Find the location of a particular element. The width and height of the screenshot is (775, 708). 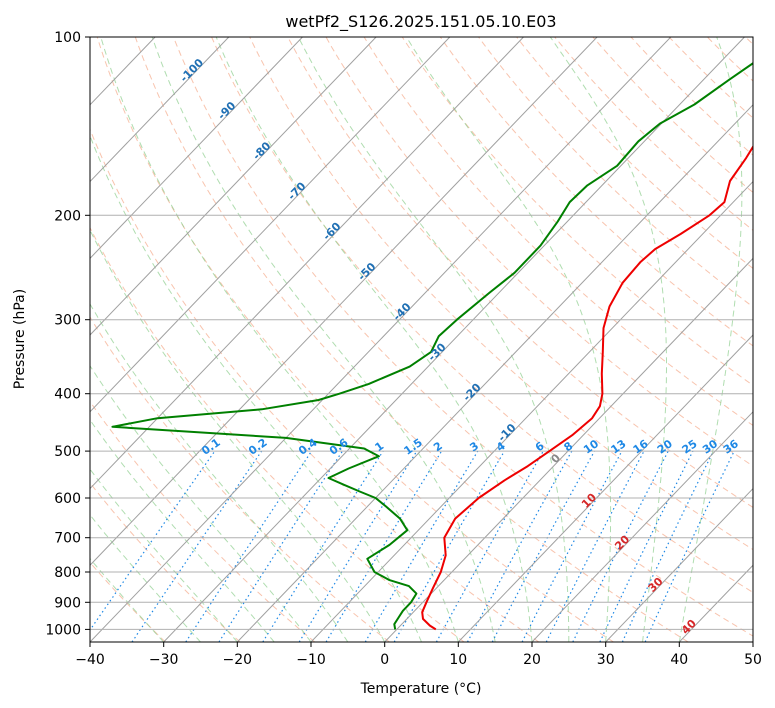

mixing-ratio-label: 30 is located at coordinates (710, 447).